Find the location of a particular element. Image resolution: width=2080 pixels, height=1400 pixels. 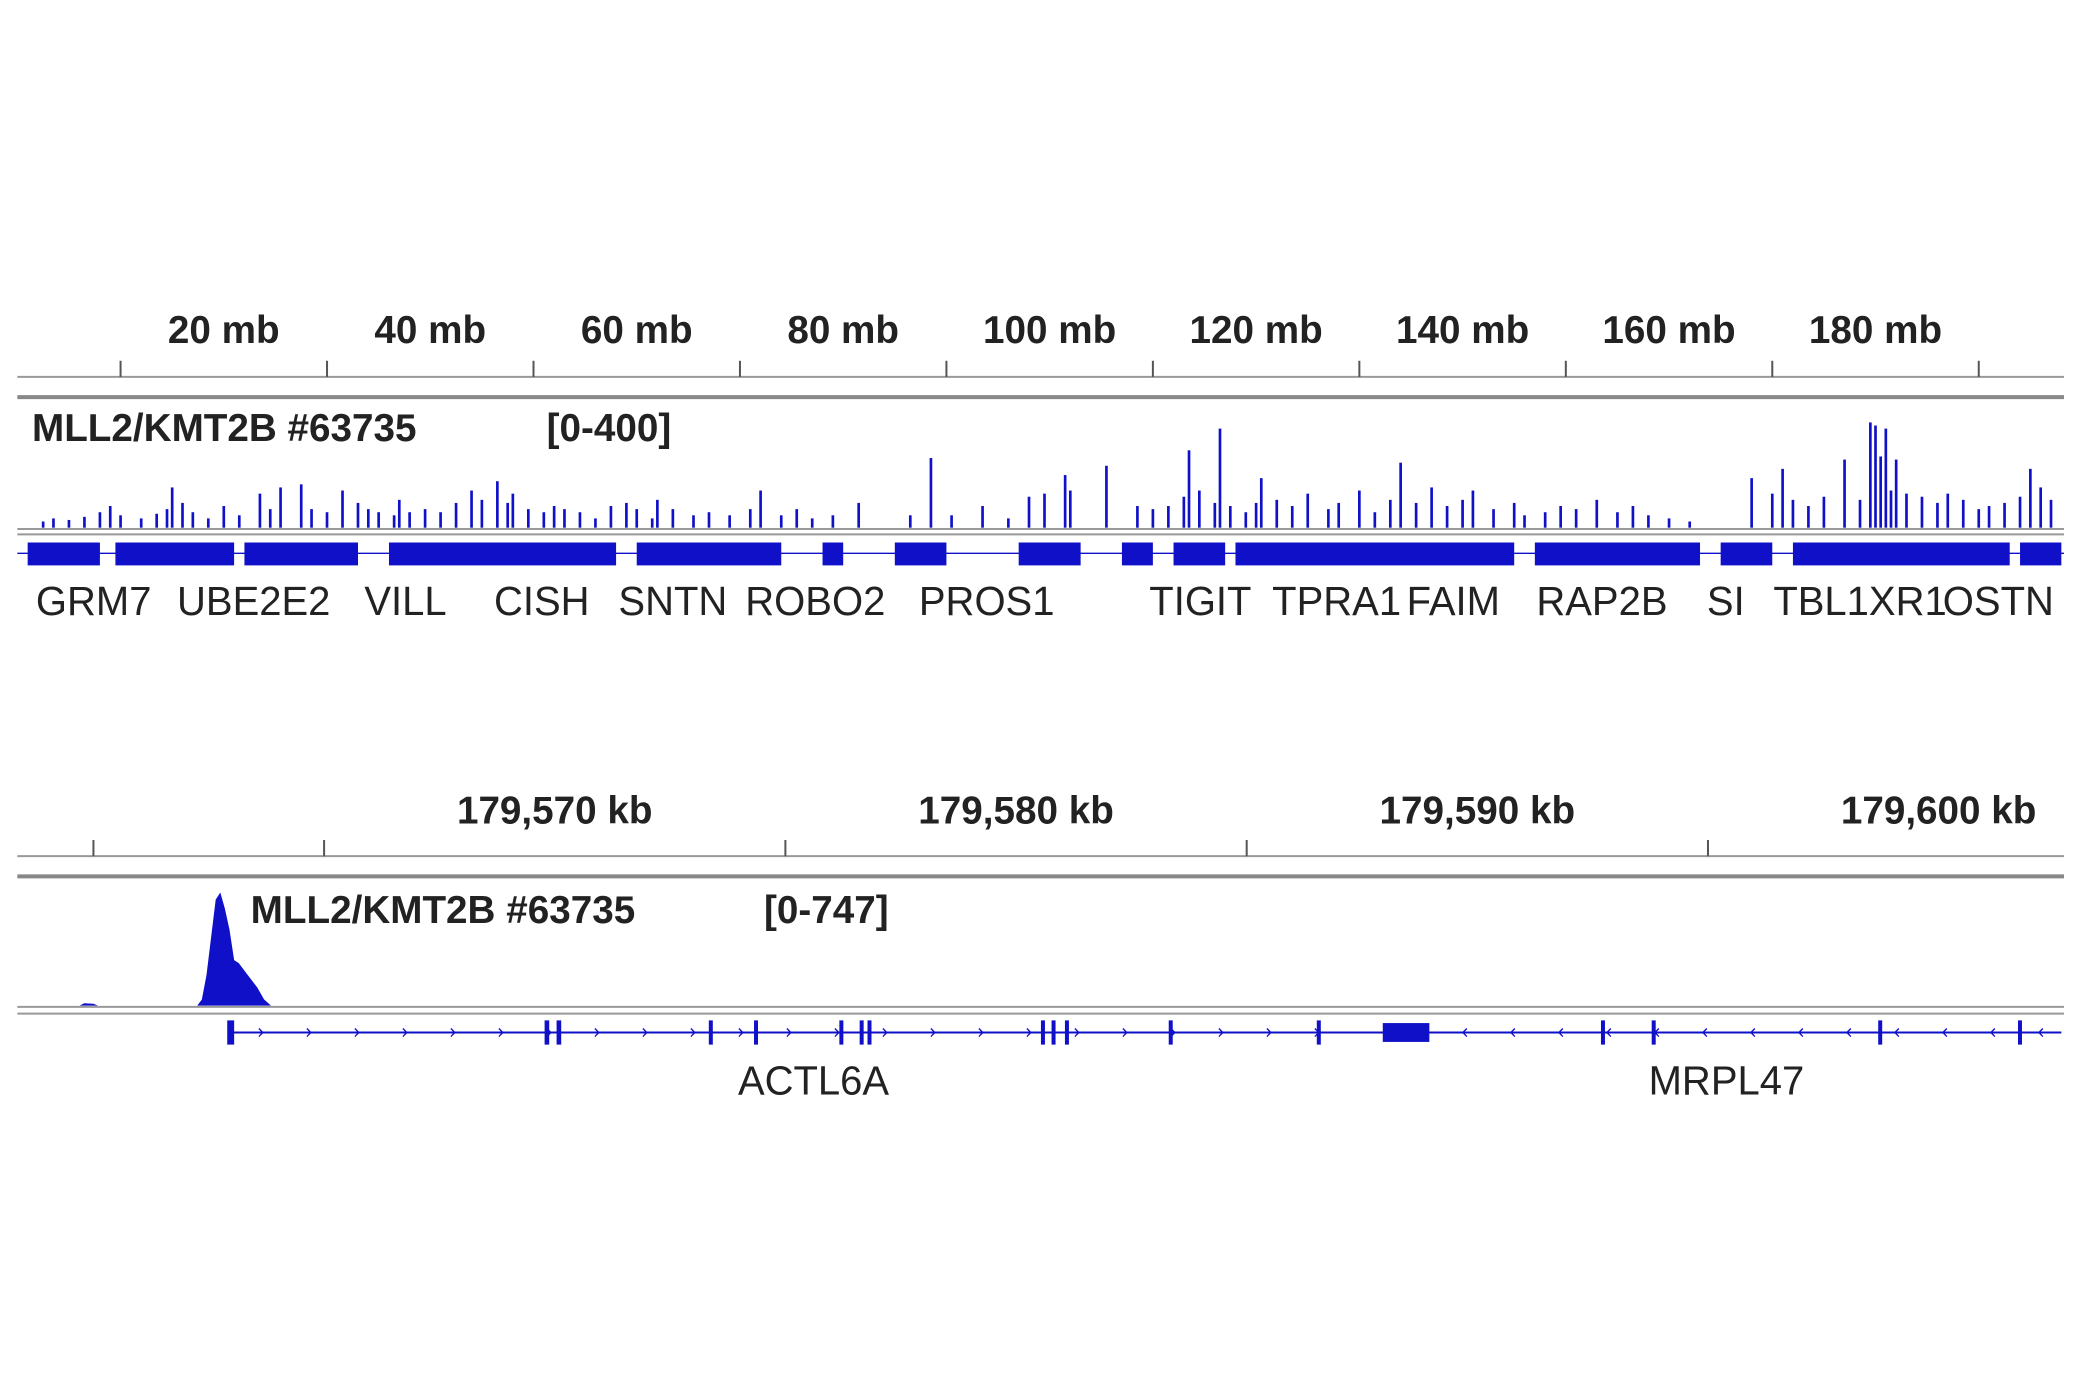

tick-label: 179,570 kb is located at coordinates (555, 810).